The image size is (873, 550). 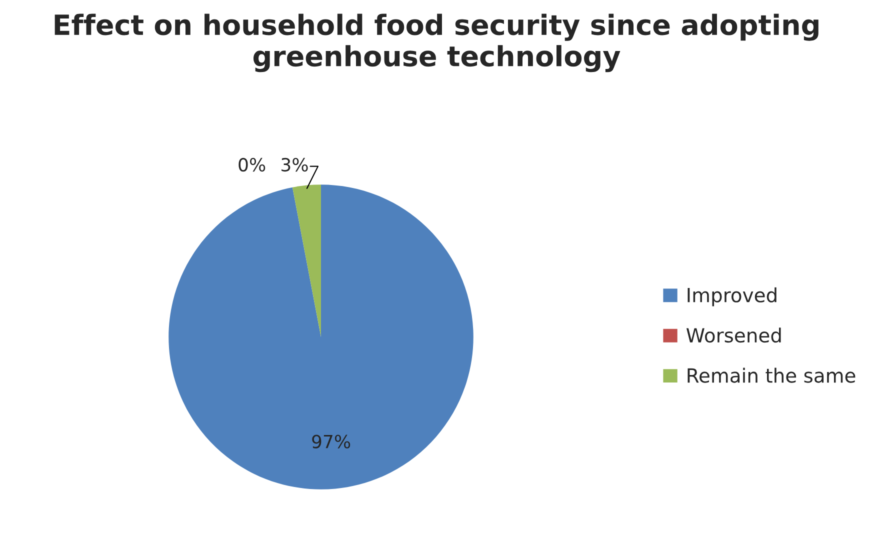 What do you see at coordinates (331, 441) in the screenshot?
I see `data-label: 97%` at bounding box center [331, 441].